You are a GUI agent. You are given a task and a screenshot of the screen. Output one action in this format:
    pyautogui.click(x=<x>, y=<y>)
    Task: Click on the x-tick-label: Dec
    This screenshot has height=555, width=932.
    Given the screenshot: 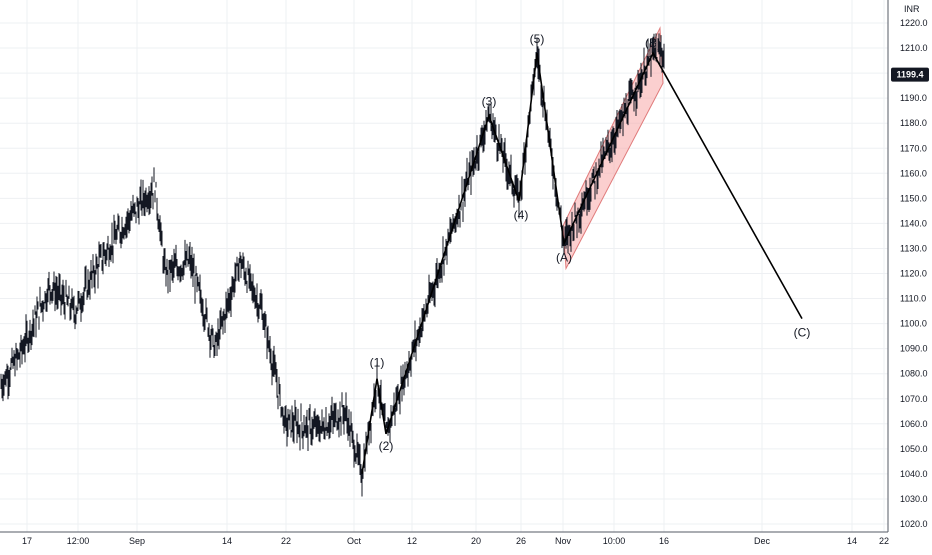 What is the action you would take?
    pyautogui.click(x=762, y=541)
    